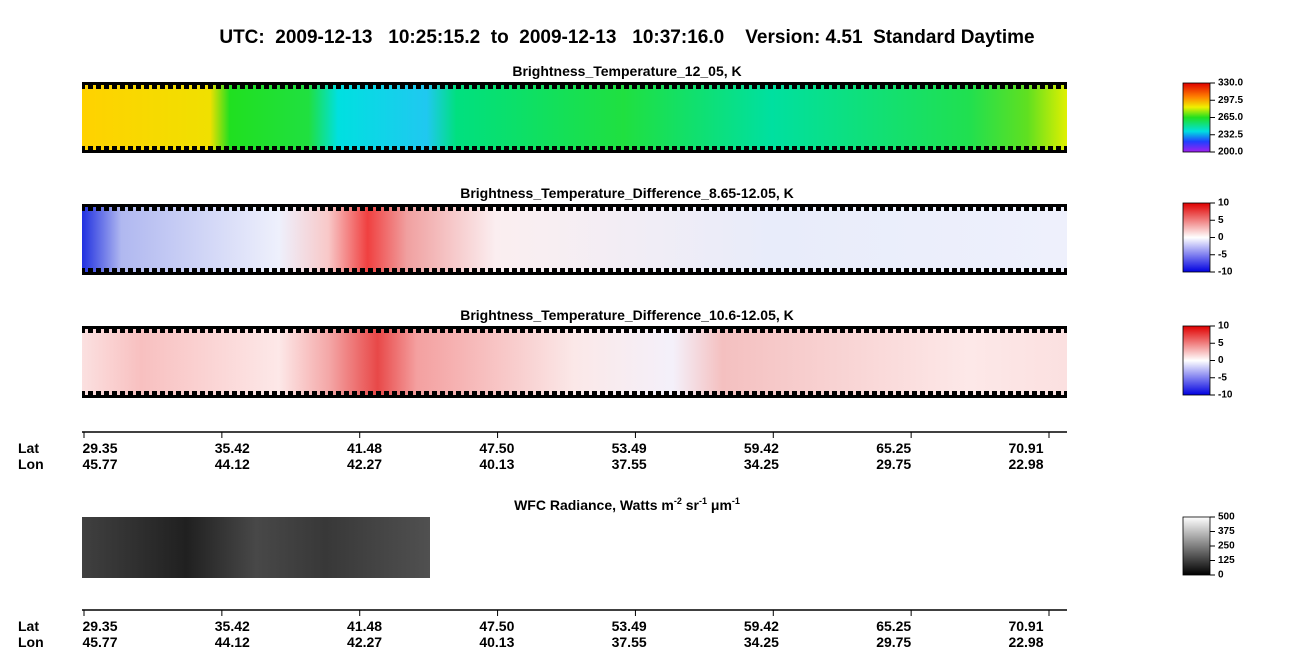  What do you see at coordinates (1230, 83) in the screenshot?
I see `colorbar-label: 330.0` at bounding box center [1230, 83].